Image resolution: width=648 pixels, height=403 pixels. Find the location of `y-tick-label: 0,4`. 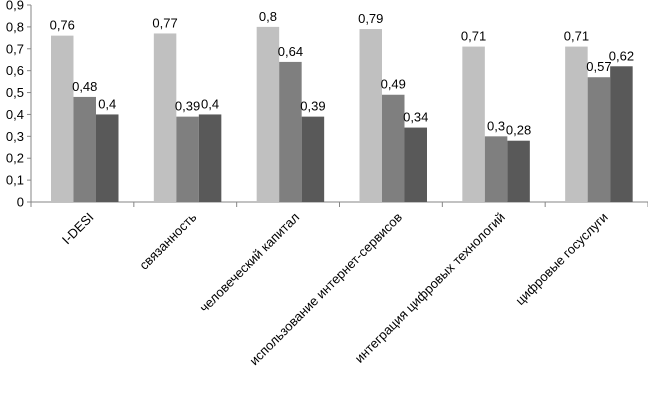

y-tick-label: 0,4 is located at coordinates (15, 114).